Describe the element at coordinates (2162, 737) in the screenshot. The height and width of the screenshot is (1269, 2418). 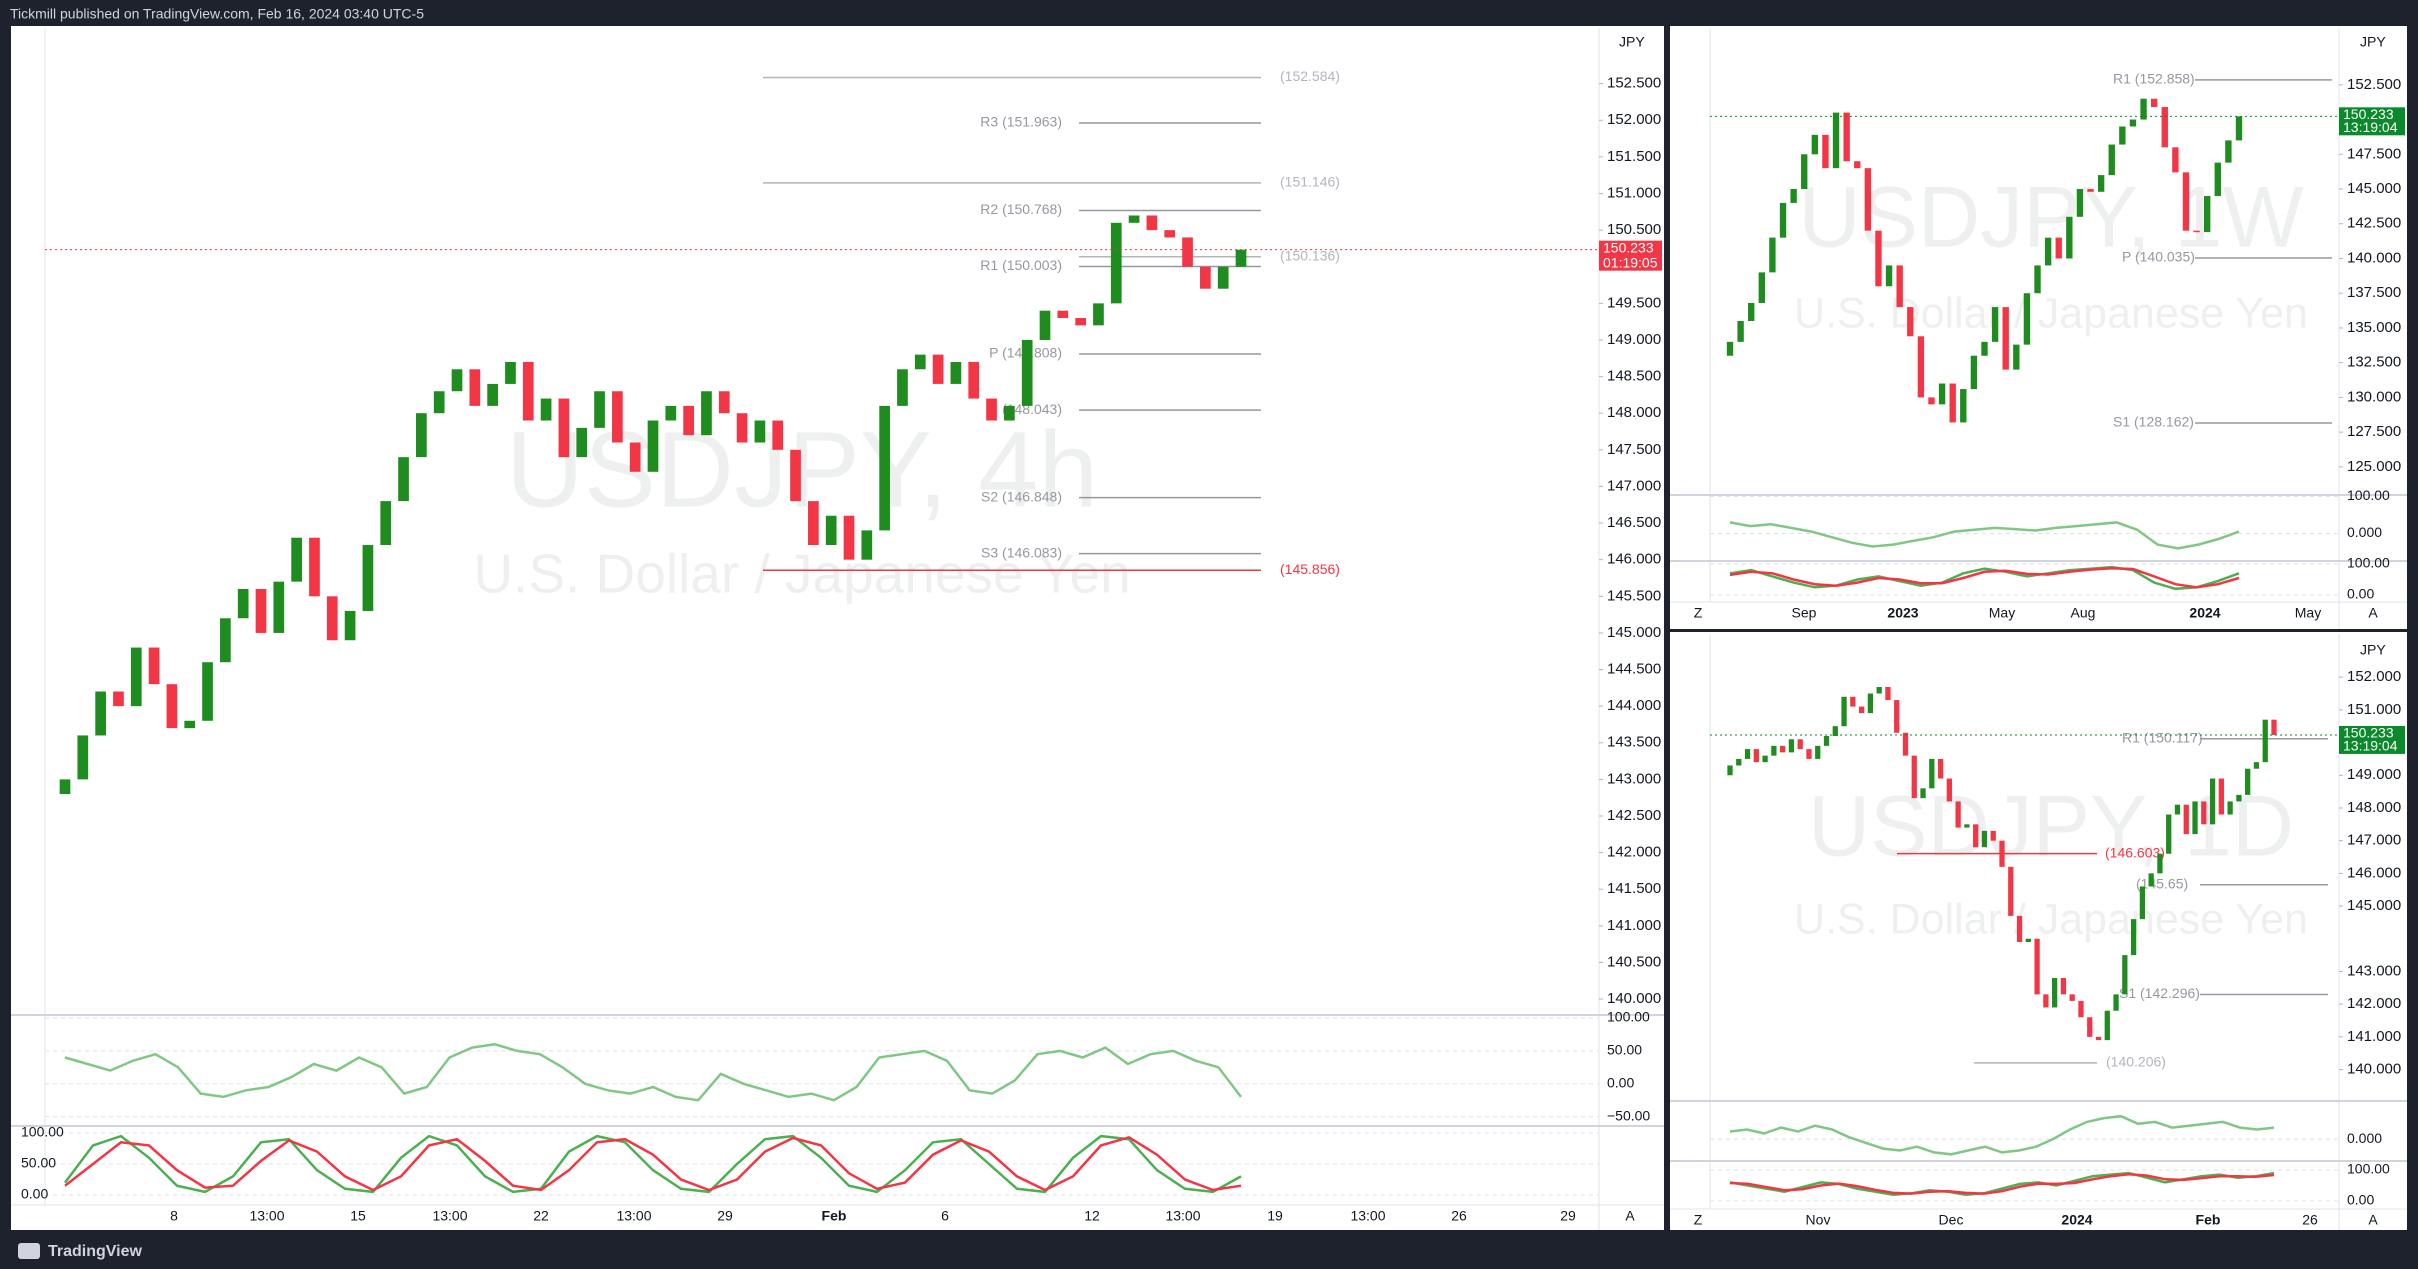
I see `level-label: R1 (150.117)` at that location.